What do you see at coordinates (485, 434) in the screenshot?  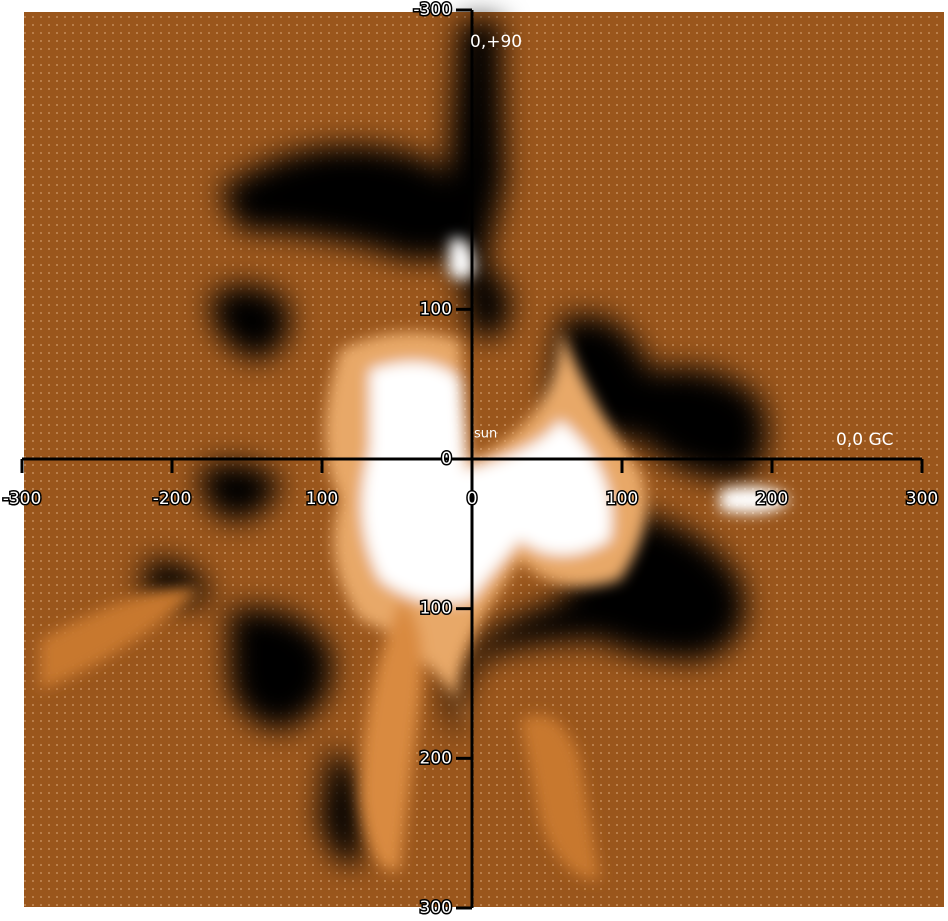 I see `annotation-sun: sun` at bounding box center [485, 434].